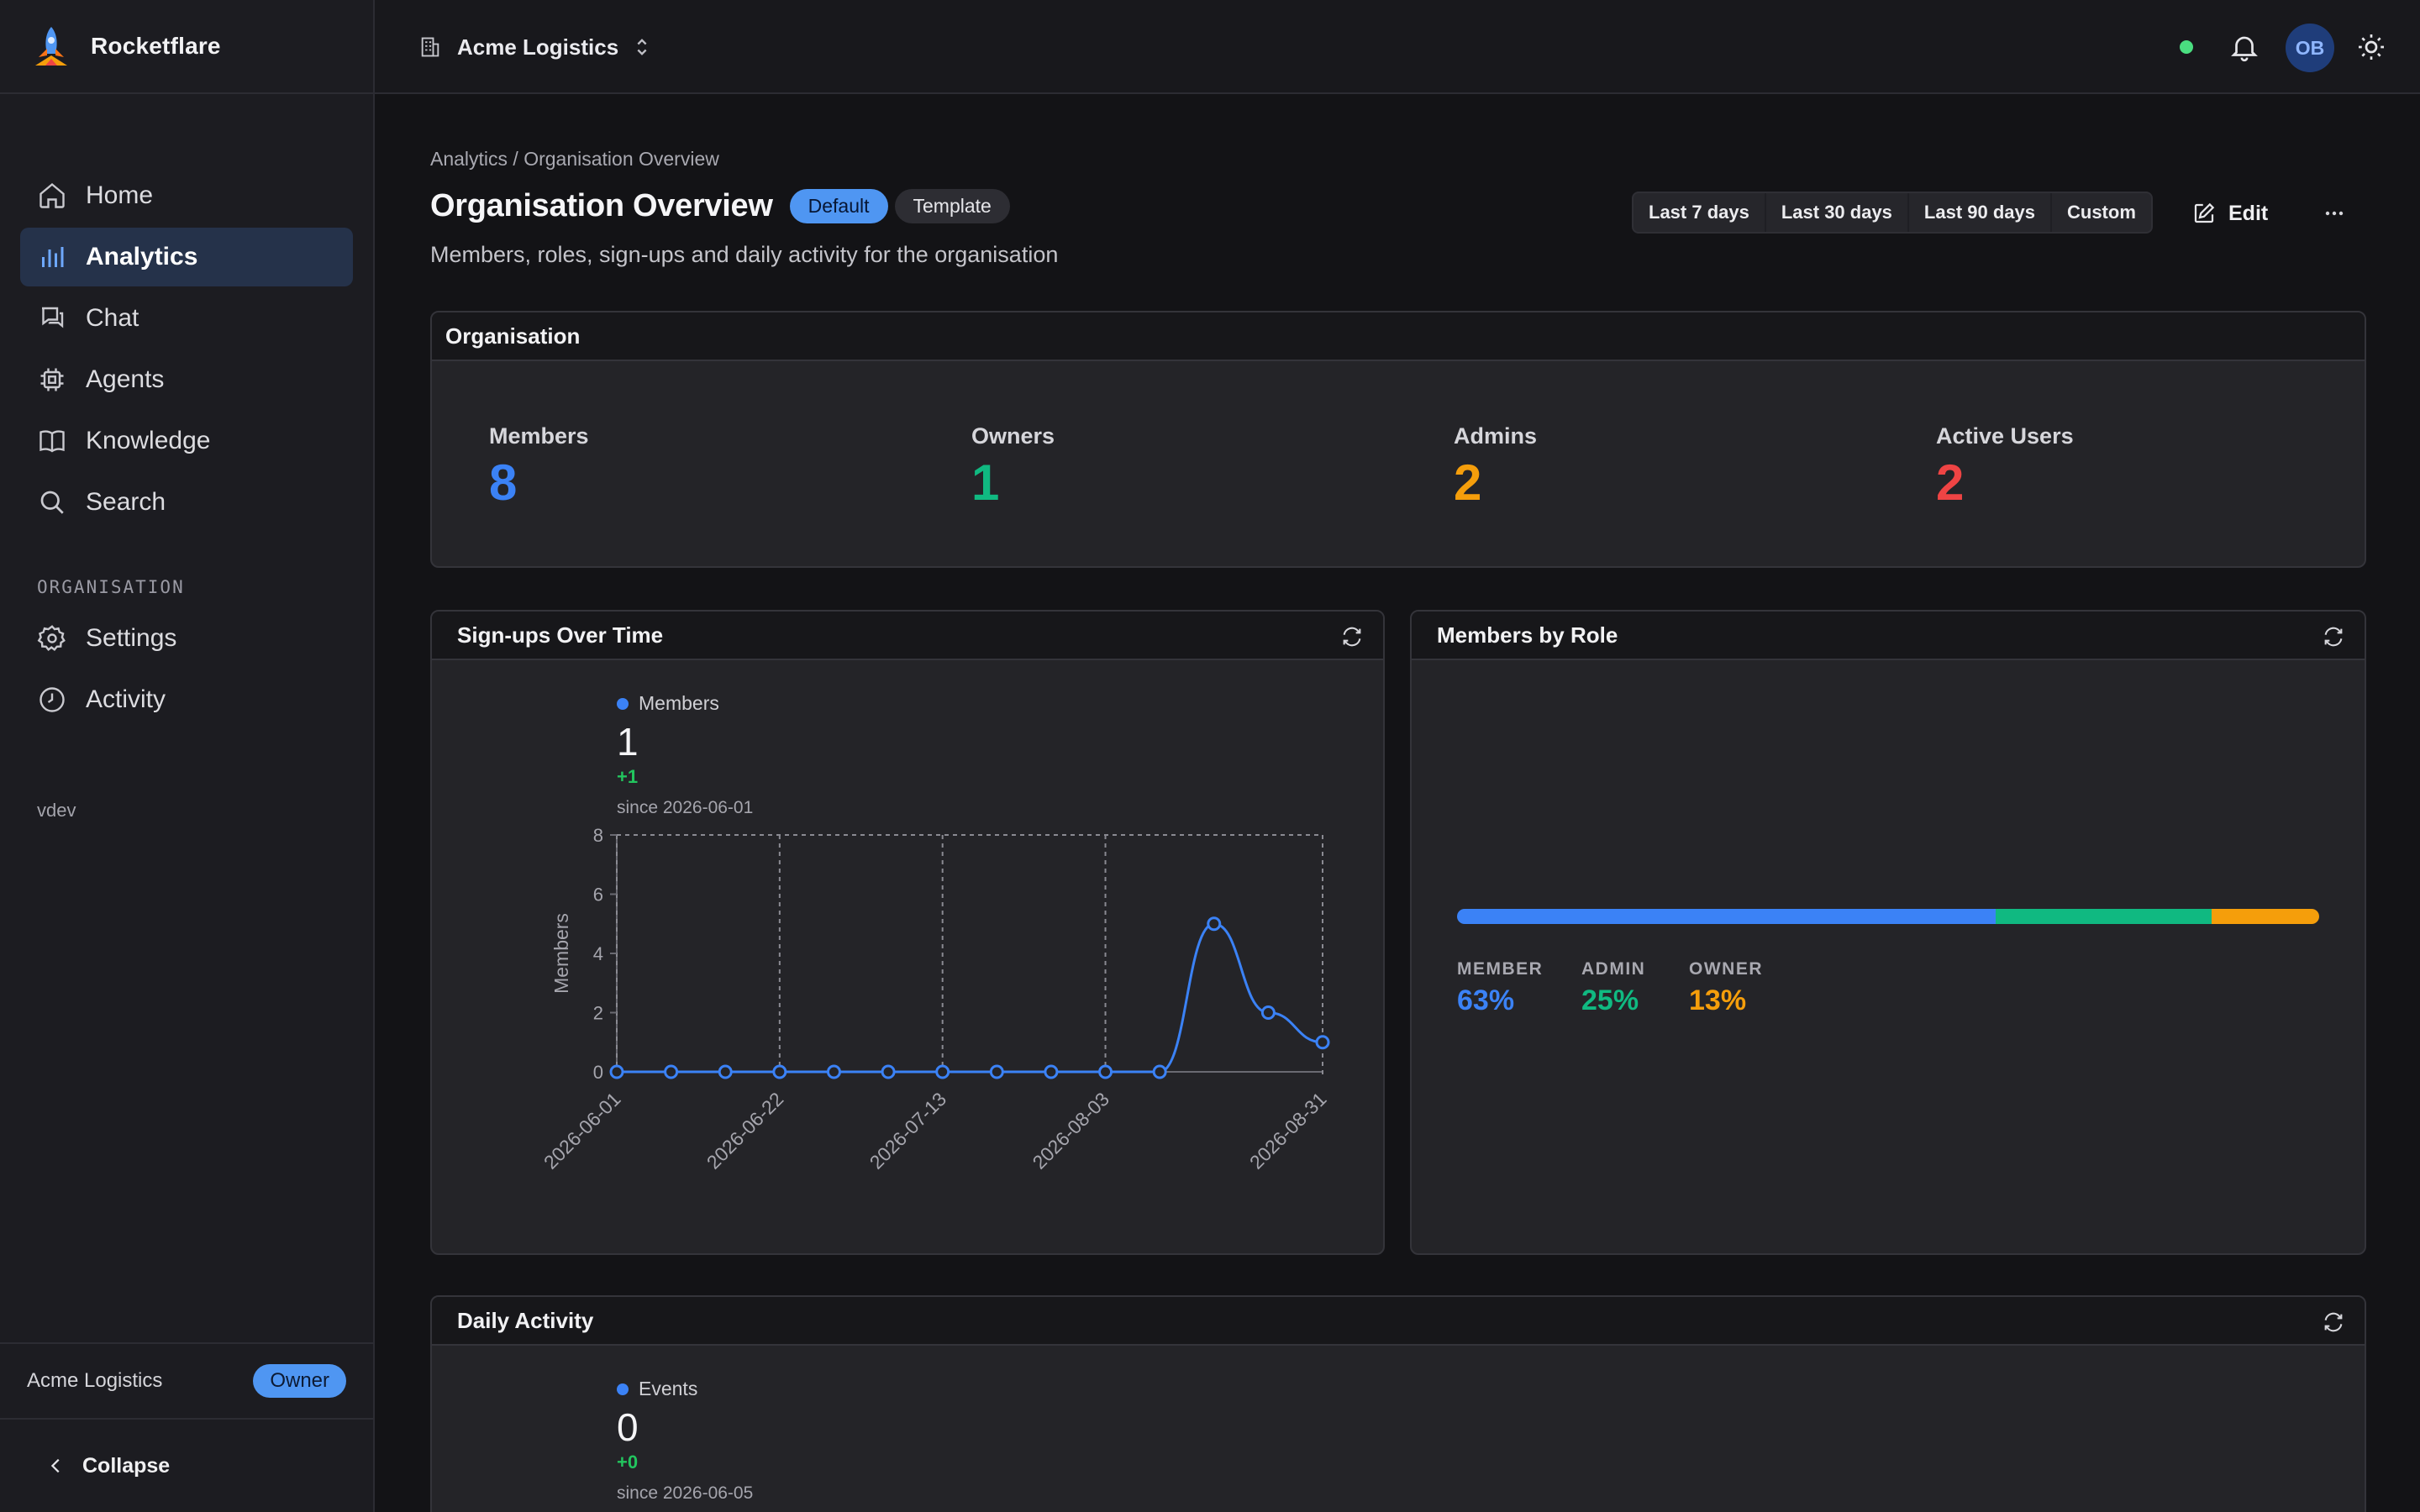 The image size is (2420, 1512). I want to click on range-last-90-days: Last 90 days, so click(1981, 212).